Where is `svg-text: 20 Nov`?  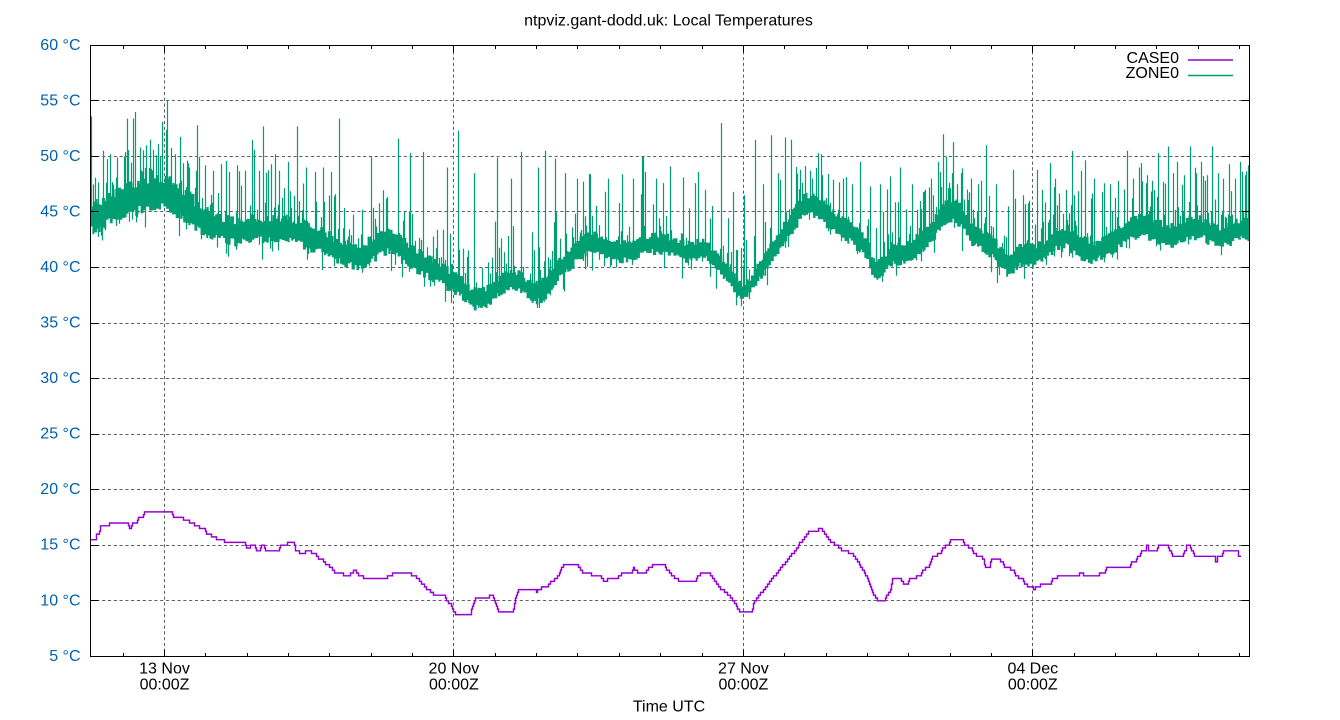
svg-text: 20 Nov is located at coordinates (454, 669).